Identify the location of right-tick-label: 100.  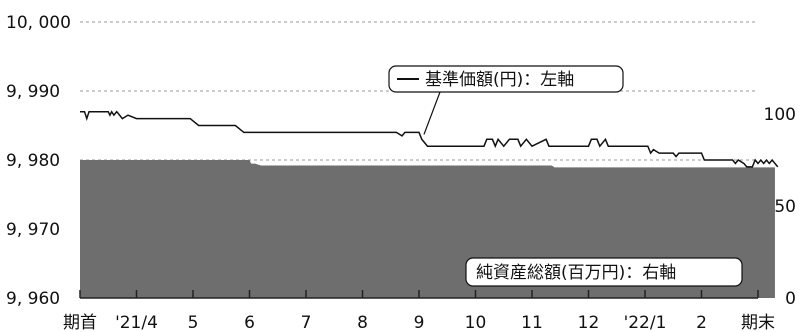
(780, 115).